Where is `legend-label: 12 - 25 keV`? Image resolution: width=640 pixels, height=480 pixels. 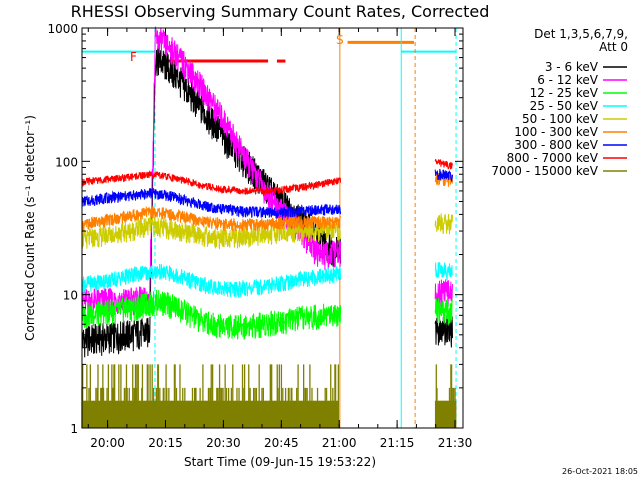
legend-label: 12 - 25 keV is located at coordinates (564, 93).